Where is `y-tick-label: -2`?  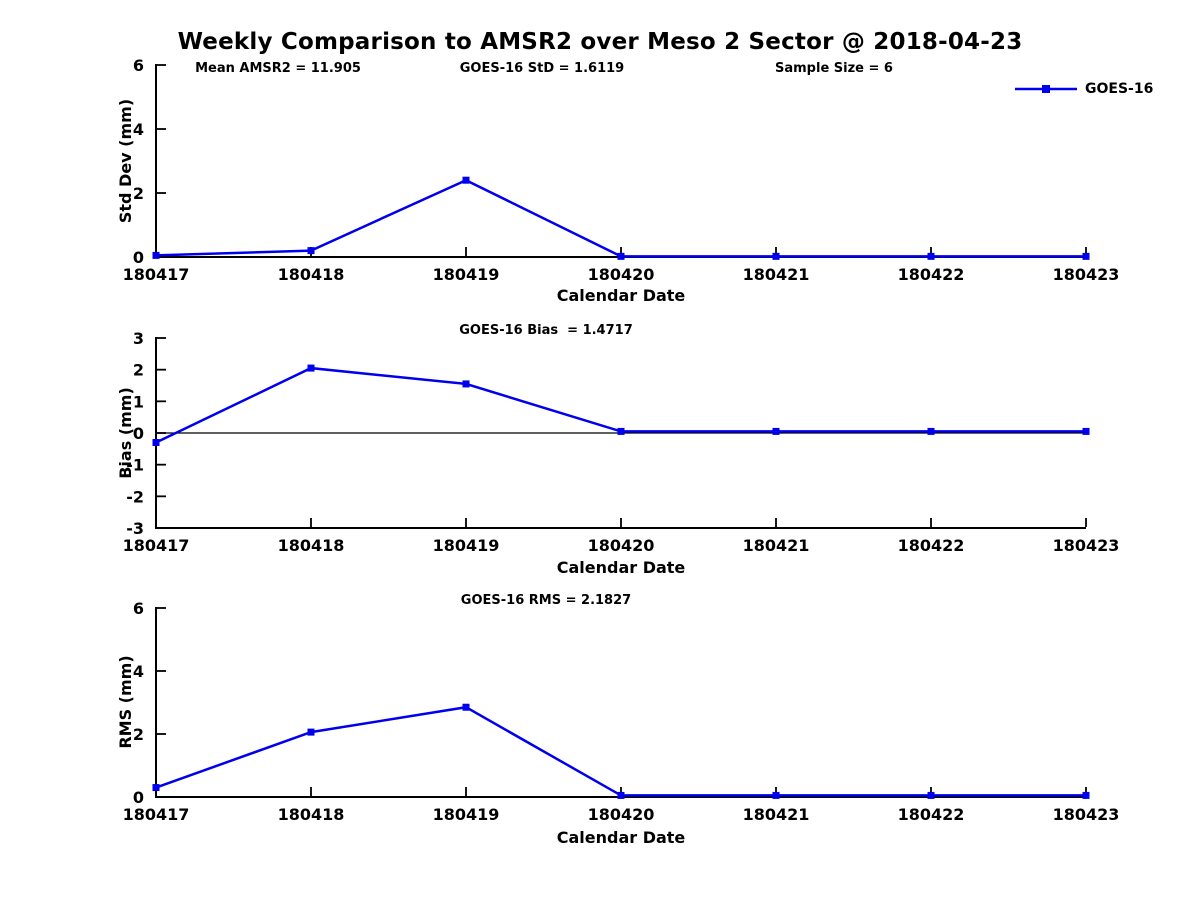 y-tick-label: -2 is located at coordinates (135, 496).